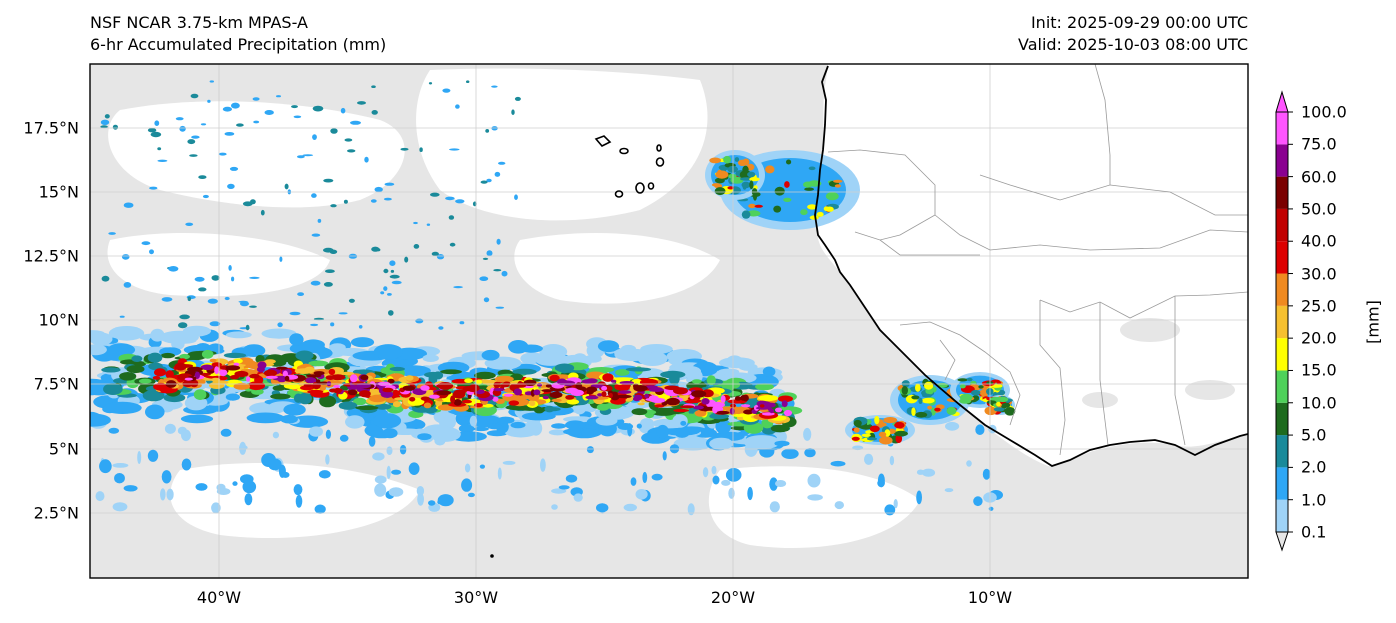  What do you see at coordinates (990, 597) in the screenshot?
I see `lon-label: 10°W` at bounding box center [990, 597].